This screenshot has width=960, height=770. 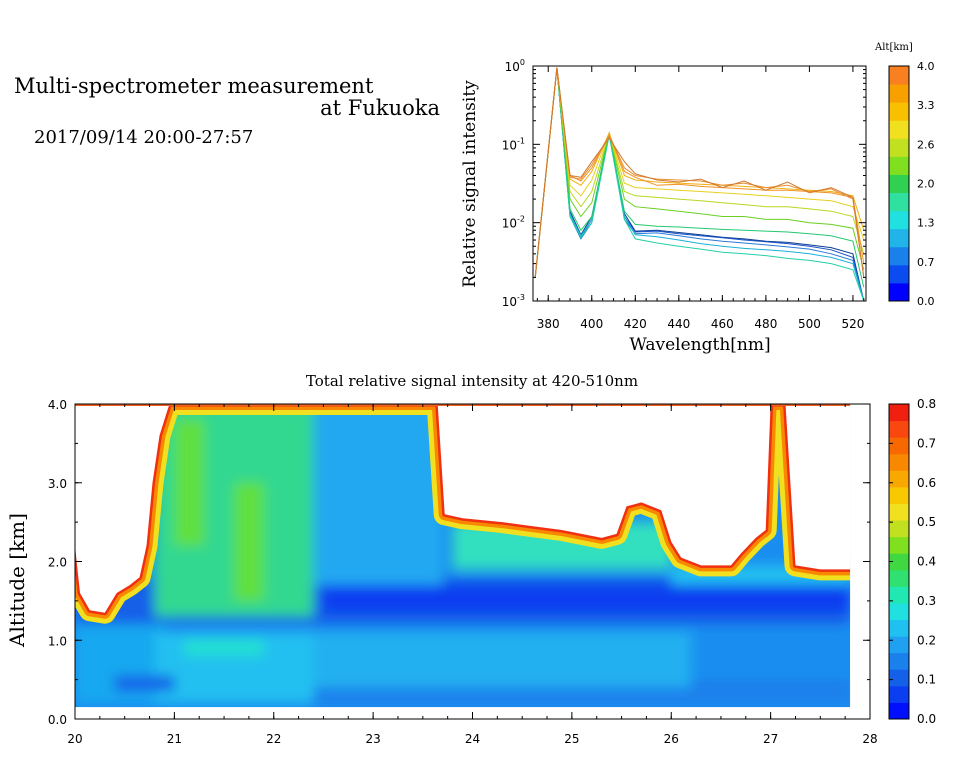 I want to click on intensity-colorbar-tick-label: 0.6, so click(x=926, y=483).